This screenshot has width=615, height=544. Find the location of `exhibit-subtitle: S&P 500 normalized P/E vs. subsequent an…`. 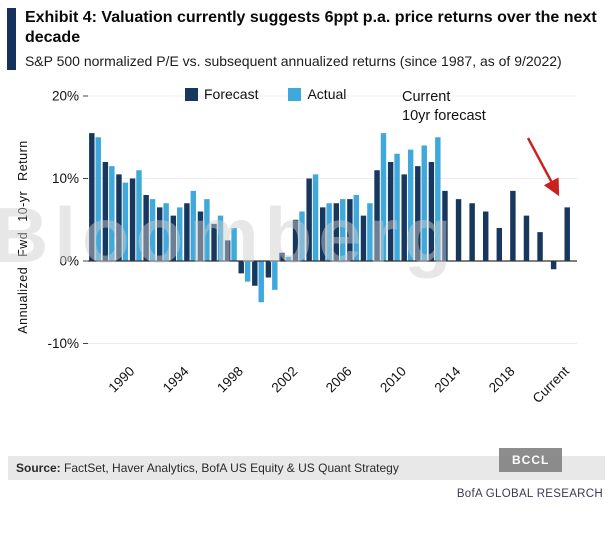

exhibit-subtitle: S&P 500 normalized P/E vs. subsequent an… is located at coordinates (293, 60).